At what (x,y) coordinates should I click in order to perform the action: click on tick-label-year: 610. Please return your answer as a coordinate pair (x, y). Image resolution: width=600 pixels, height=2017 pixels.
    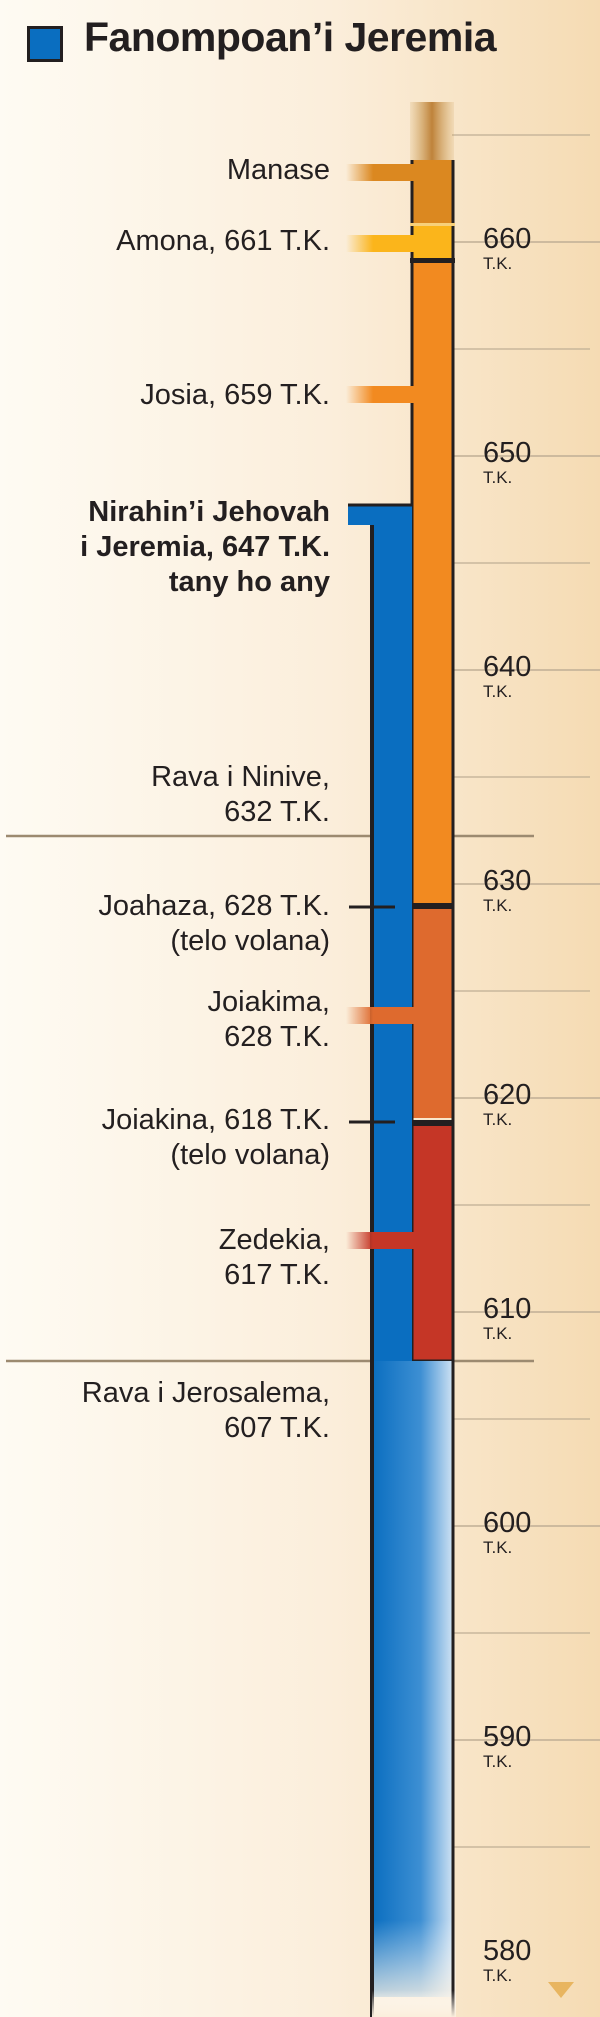
    Looking at the image, I should click on (507, 1309).